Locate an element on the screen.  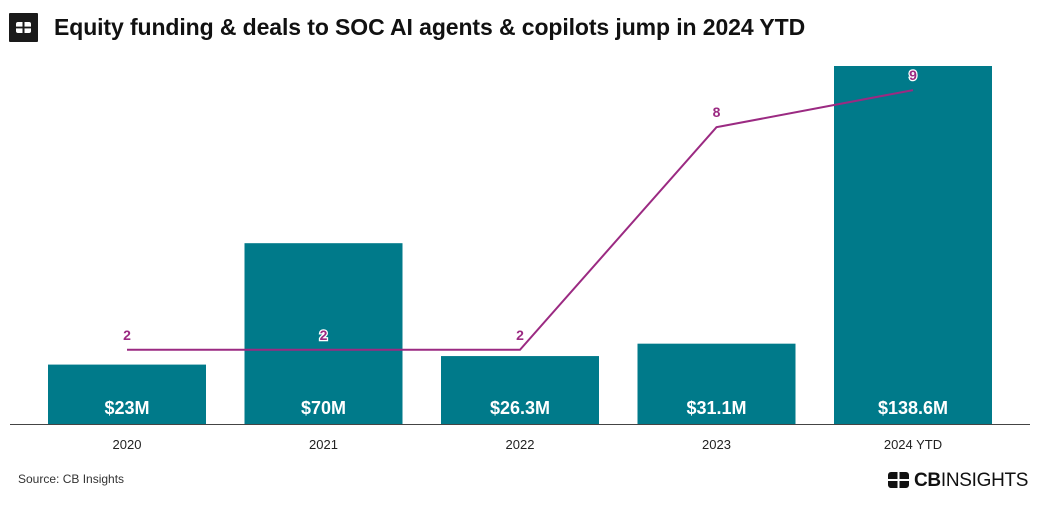
deals-value-label: 9 is located at coordinates (913, 75).